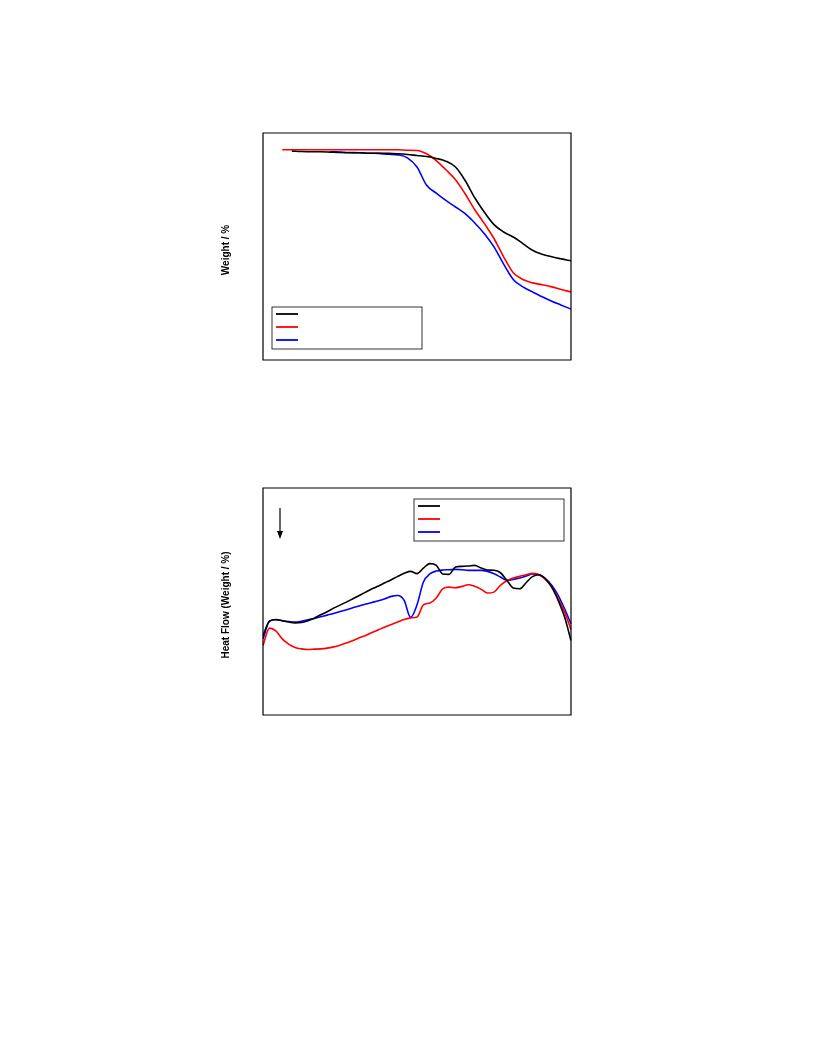 The image size is (816, 1056). What do you see at coordinates (225, 605) in the screenshot?
I see `y-axis-title: Heat Flow (Weight / %)` at bounding box center [225, 605].